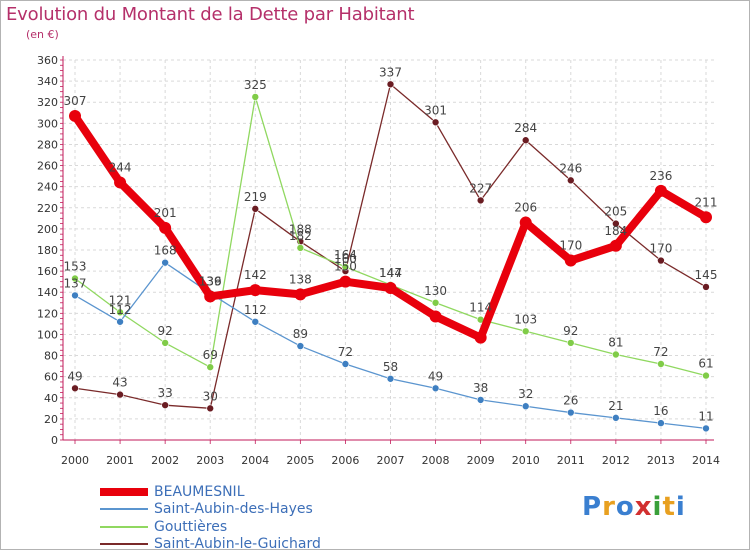  Describe the element at coordinates (210, 281) in the screenshot. I see `data-label: 136` at that location.